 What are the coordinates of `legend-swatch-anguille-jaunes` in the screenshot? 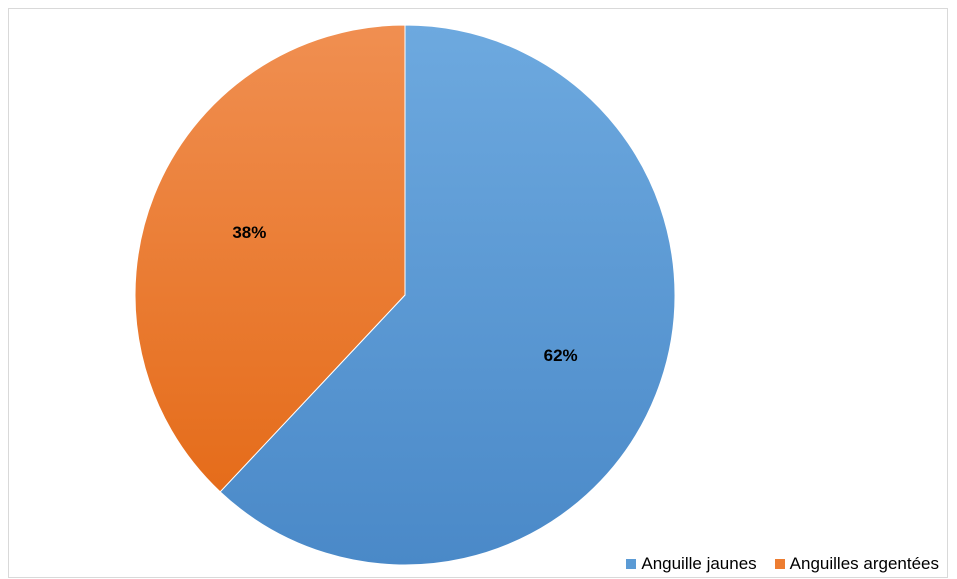 It's located at (631, 564).